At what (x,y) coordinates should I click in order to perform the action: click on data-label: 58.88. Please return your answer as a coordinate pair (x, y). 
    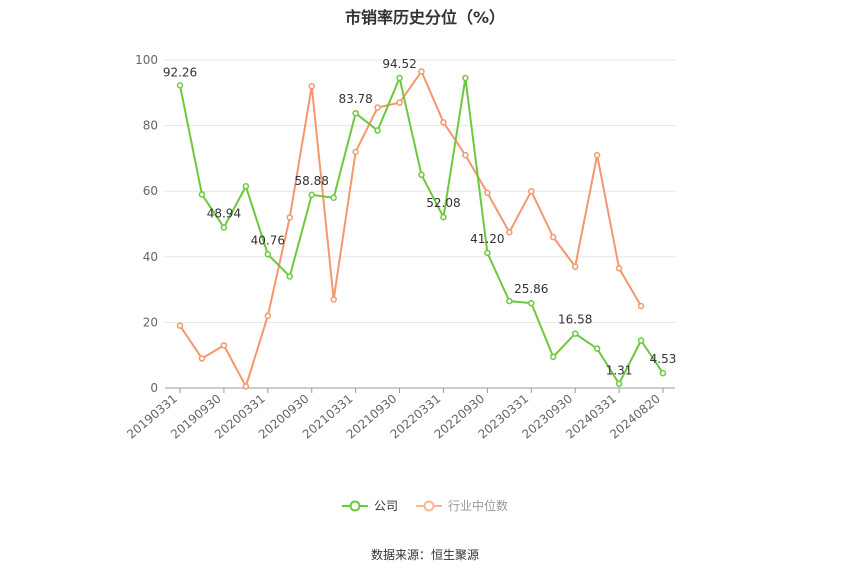
    Looking at the image, I should click on (312, 181).